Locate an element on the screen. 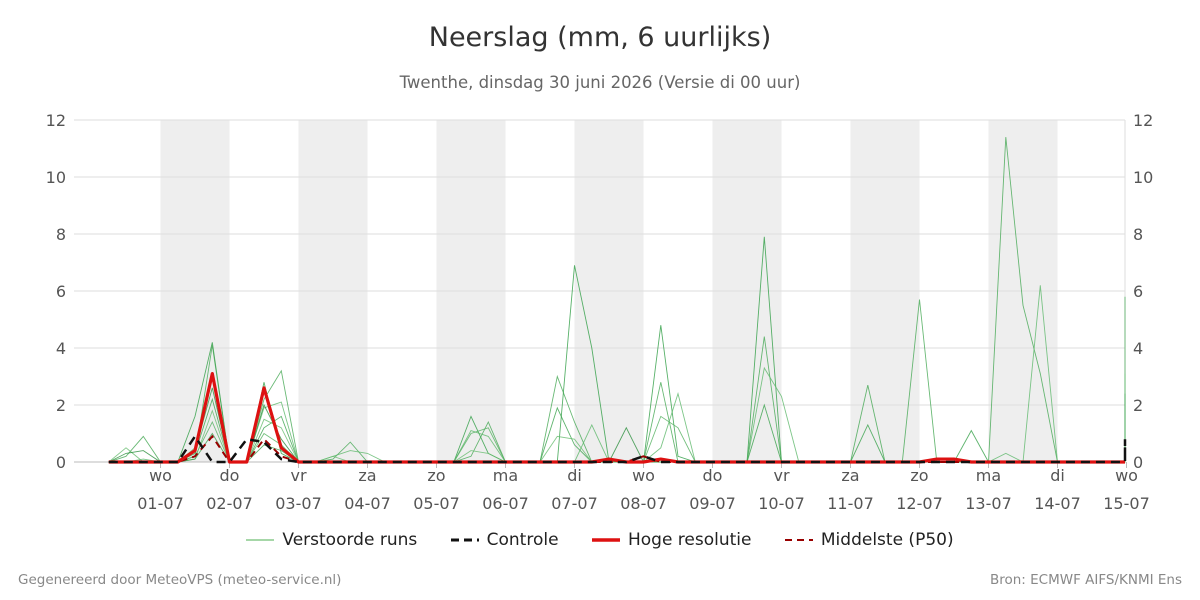  legend-item-hoge-resolutie: Hoge resolutie is located at coordinates (671, 540).